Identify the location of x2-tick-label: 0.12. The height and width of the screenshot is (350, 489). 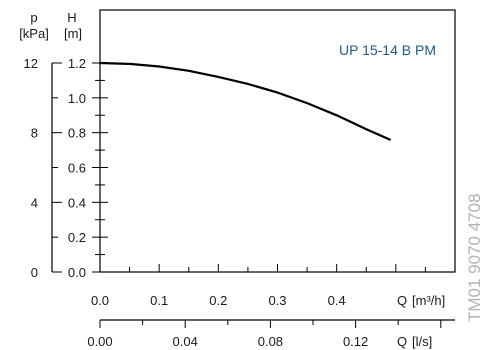
(355, 341).